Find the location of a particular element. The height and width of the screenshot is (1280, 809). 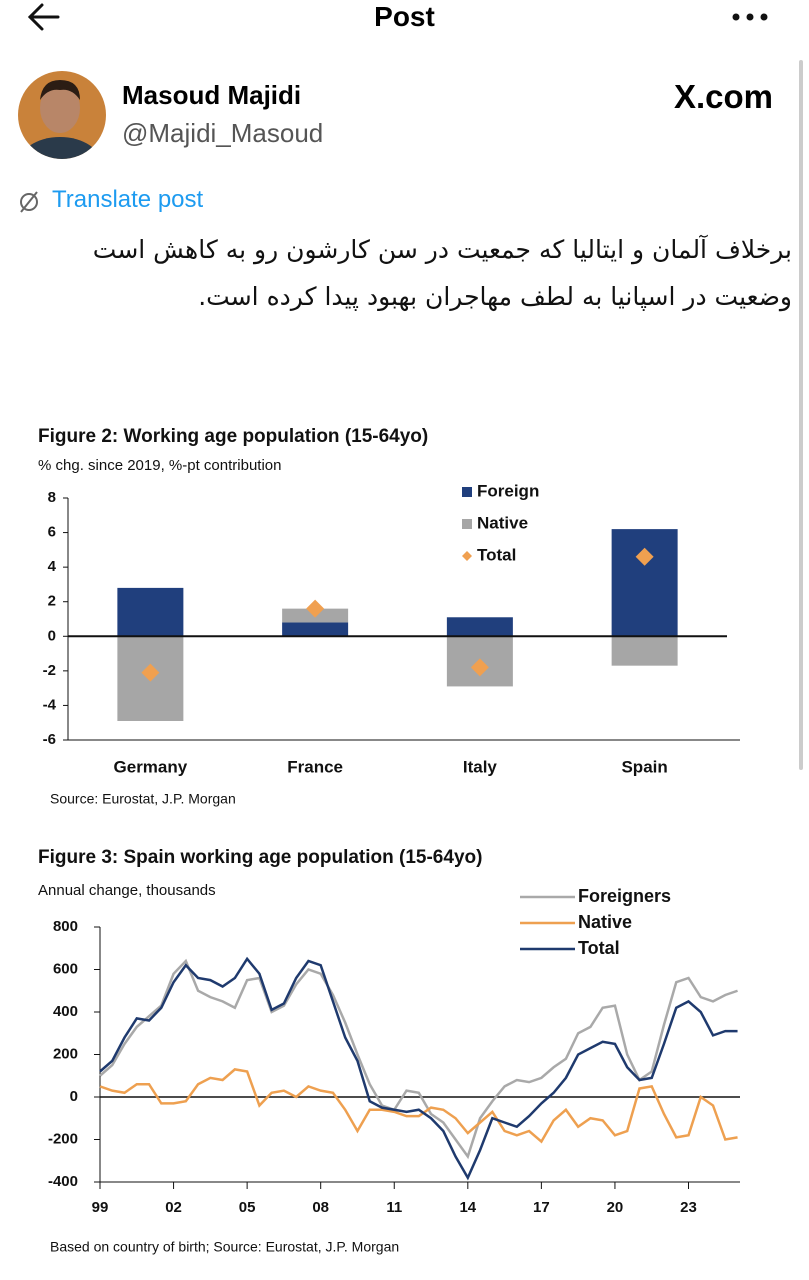

y-tick-label: 200 is located at coordinates (65, 1053).